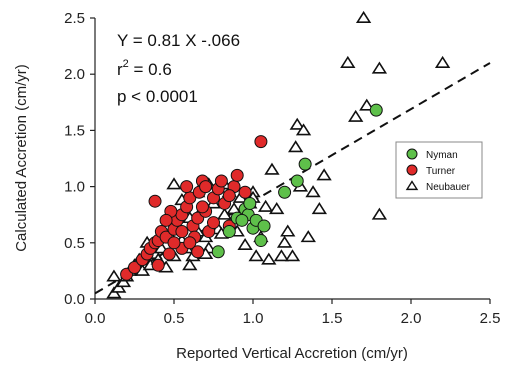 The height and width of the screenshot is (372, 506). Describe the element at coordinates (412, 185) in the screenshot. I see `legend-marker-triangle` at that location.